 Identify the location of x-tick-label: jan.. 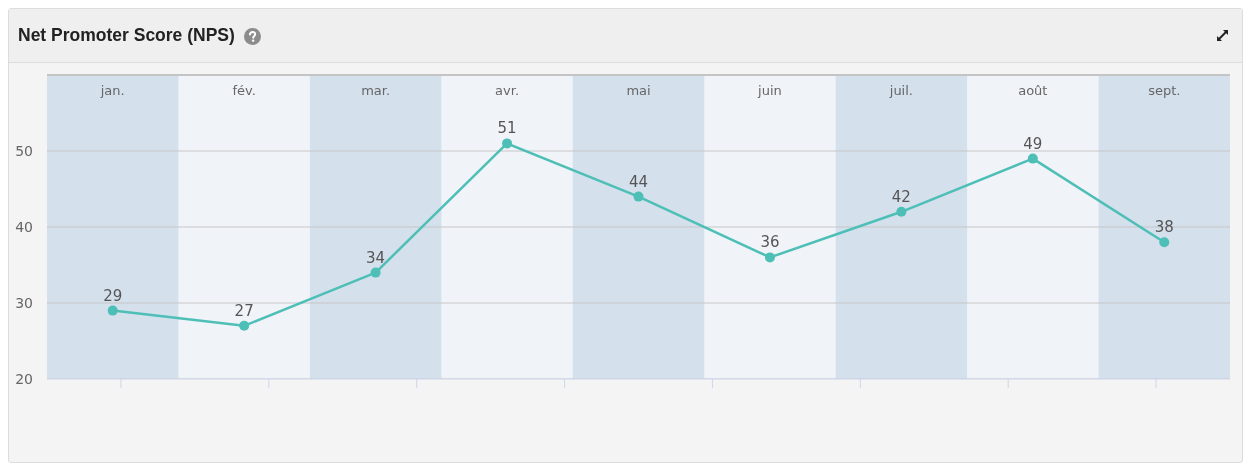
(112, 90).